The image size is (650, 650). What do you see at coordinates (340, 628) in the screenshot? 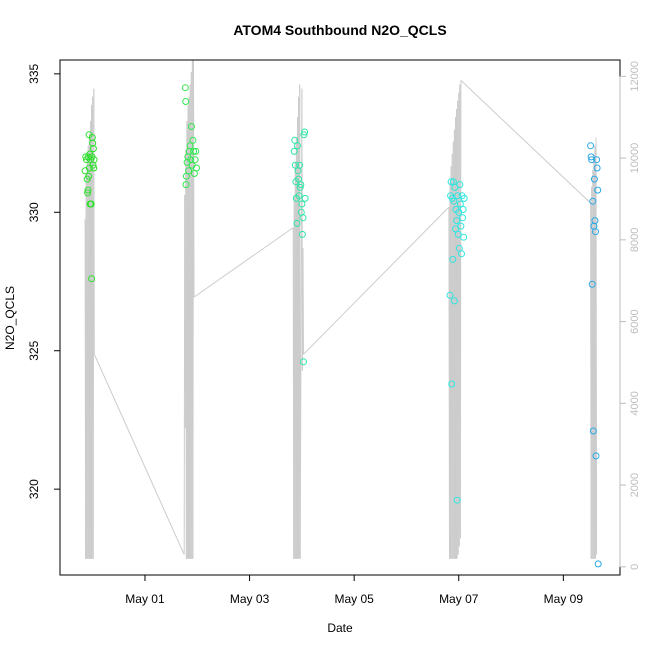
I see `x-axis-title: Date` at bounding box center [340, 628].